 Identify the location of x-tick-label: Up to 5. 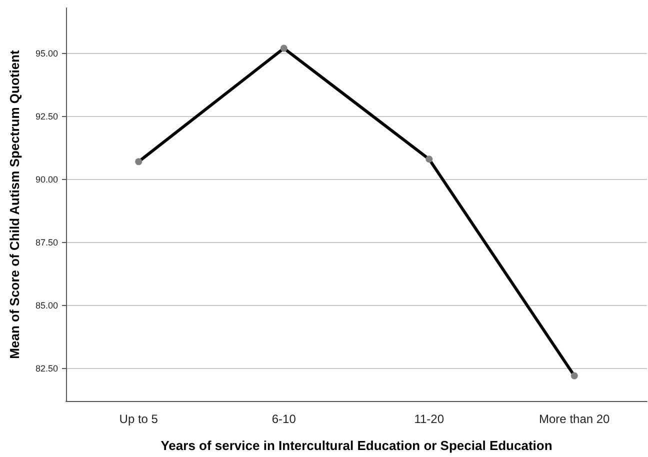
(138, 419).